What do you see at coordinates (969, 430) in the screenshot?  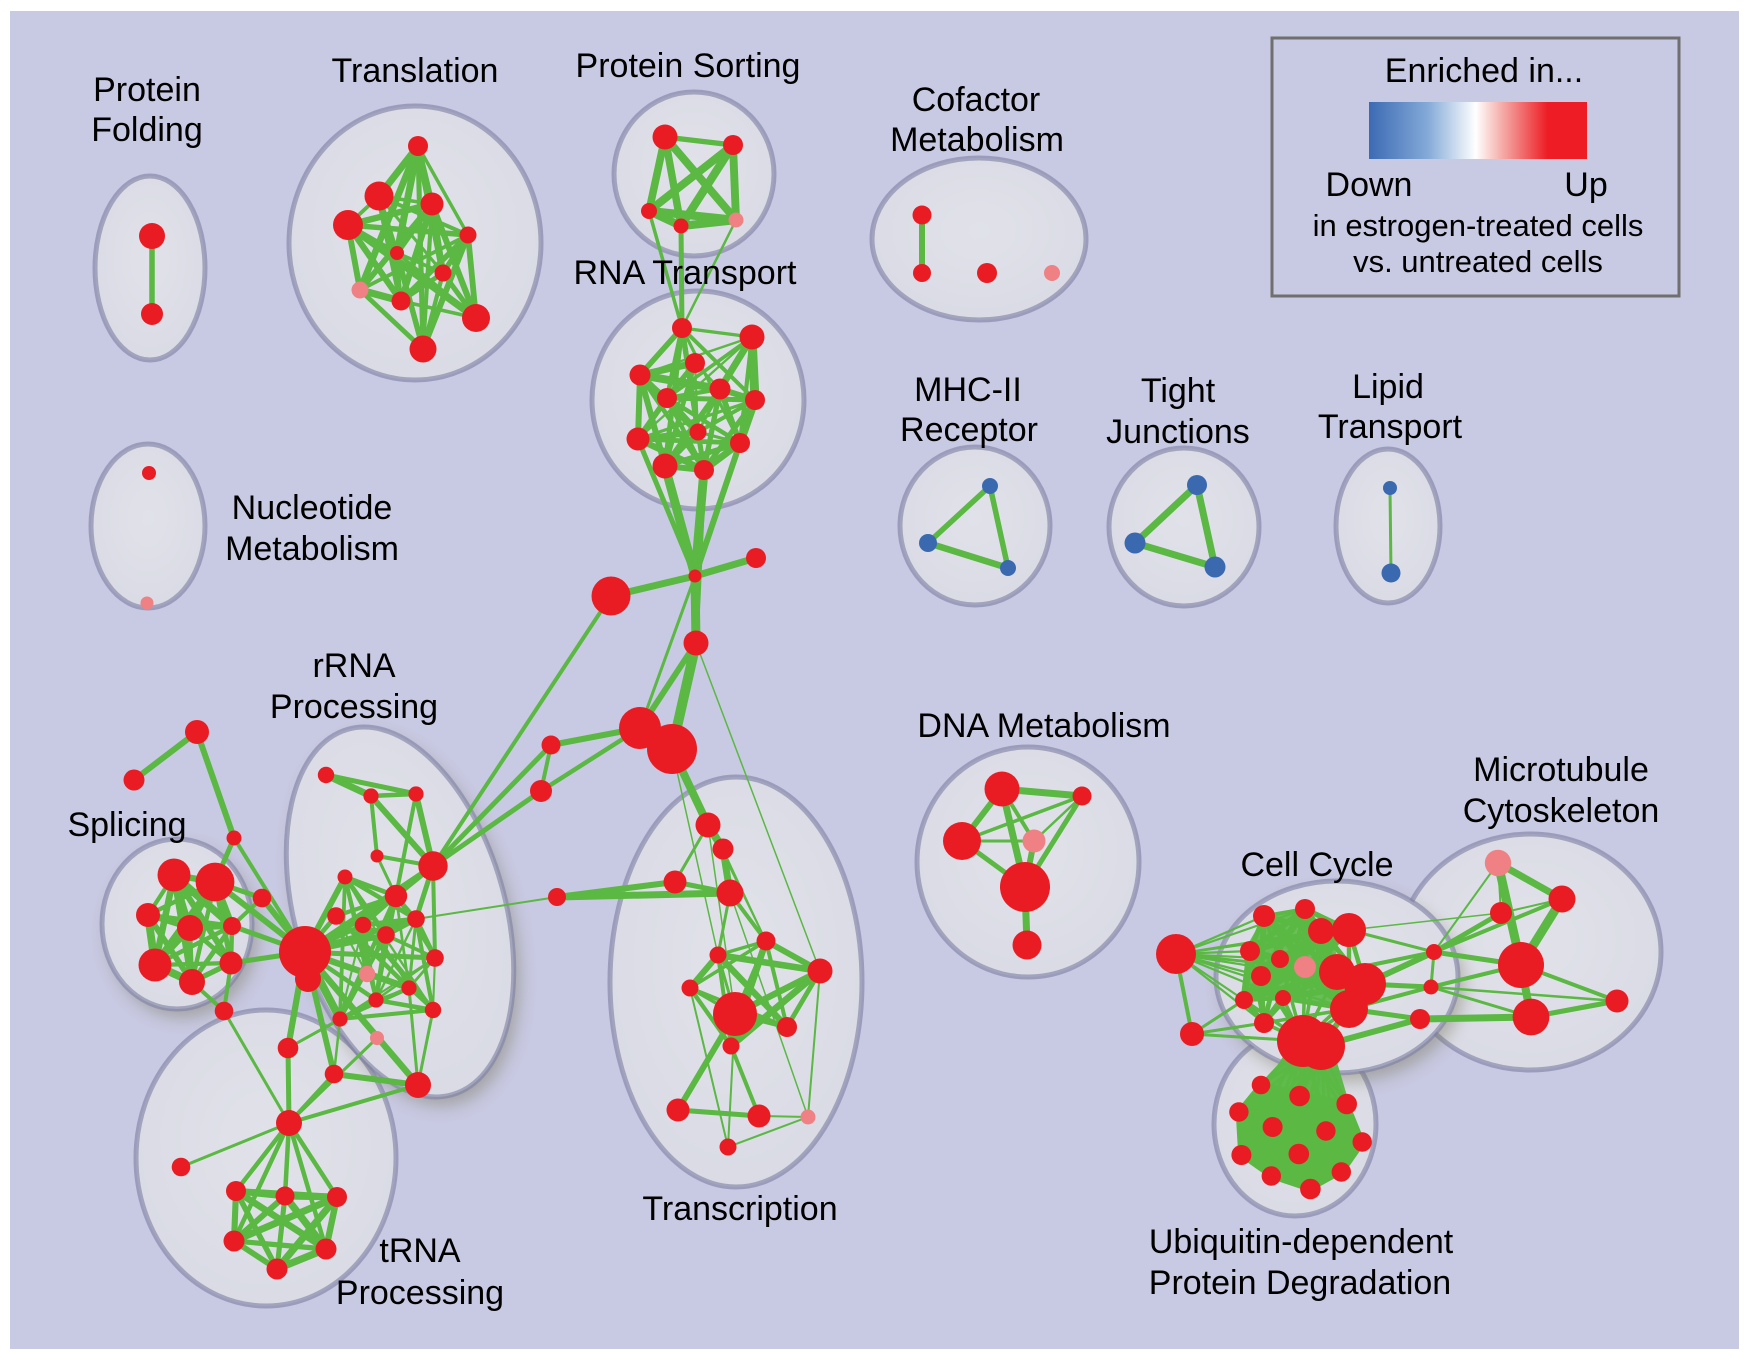 I see `svg-text: Receptor` at bounding box center [969, 430].